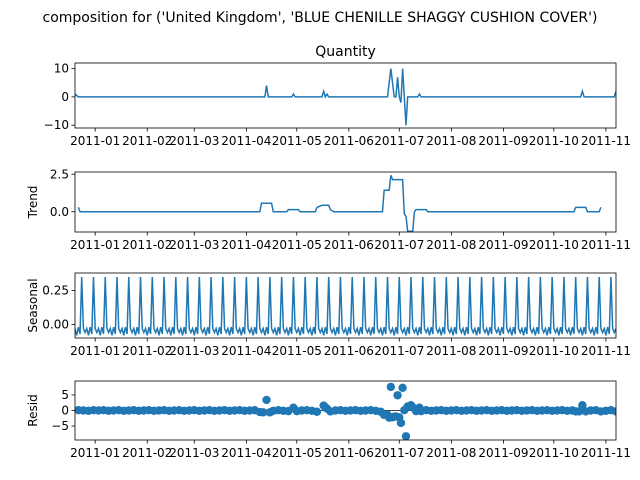 The image size is (640, 480). Describe the element at coordinates (349, 351) in the screenshot. I see `seasonal-xtick-label-5: 2011-06` at that location.